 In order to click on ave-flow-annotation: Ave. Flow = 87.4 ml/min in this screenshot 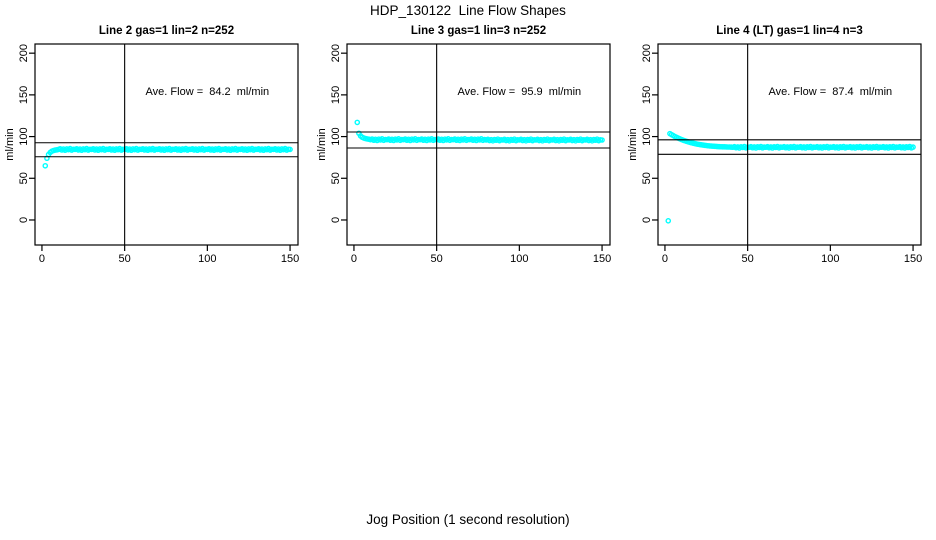, I will do `click(831, 92)`.